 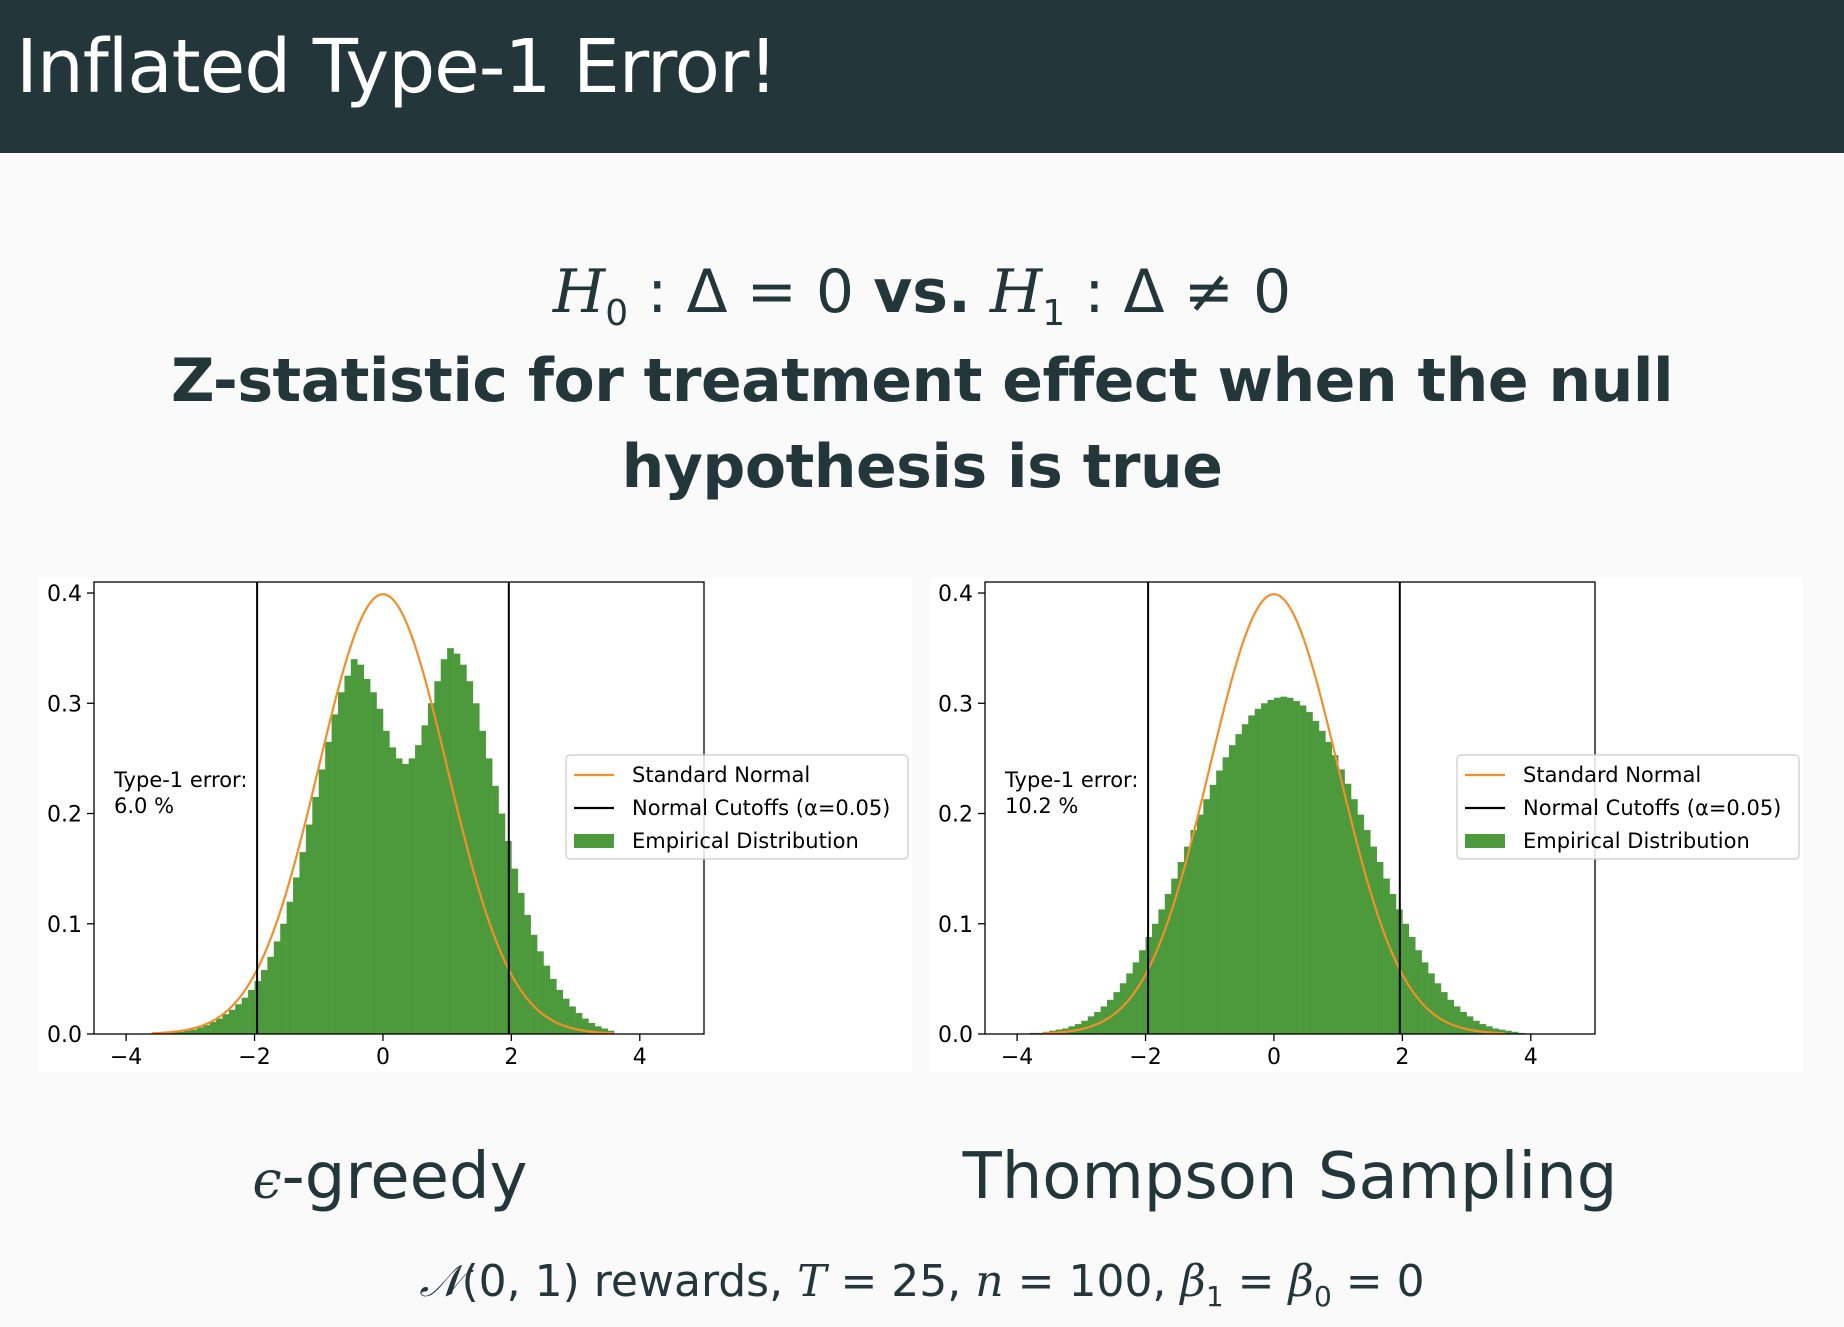 What do you see at coordinates (1178, 292) in the screenshot?
I see `h1-statement: : Δ ≠ 0` at bounding box center [1178, 292].